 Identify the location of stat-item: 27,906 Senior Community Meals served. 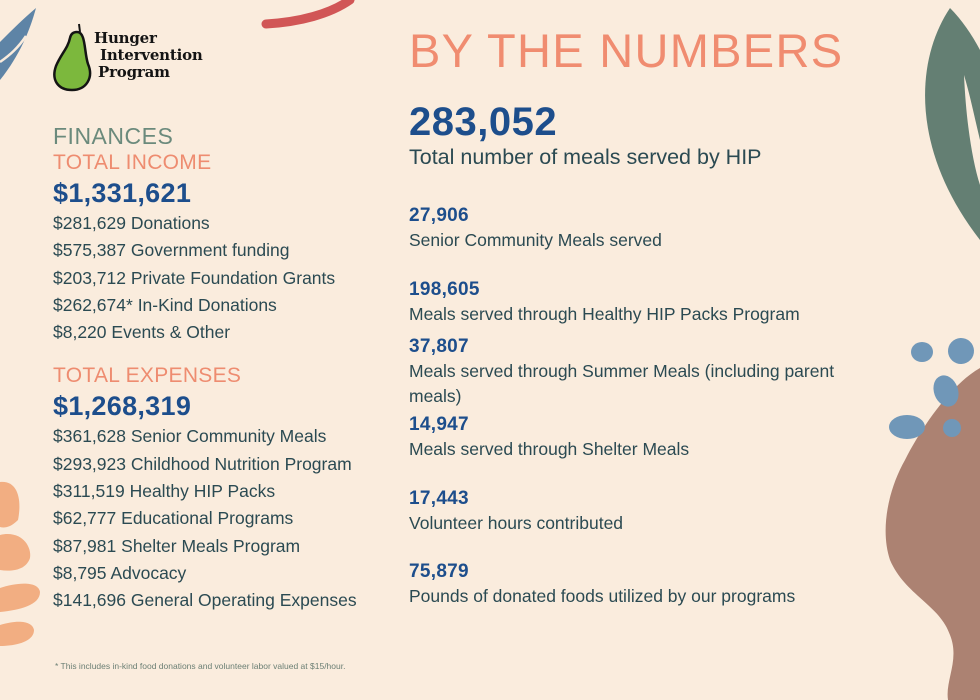
(649, 228).